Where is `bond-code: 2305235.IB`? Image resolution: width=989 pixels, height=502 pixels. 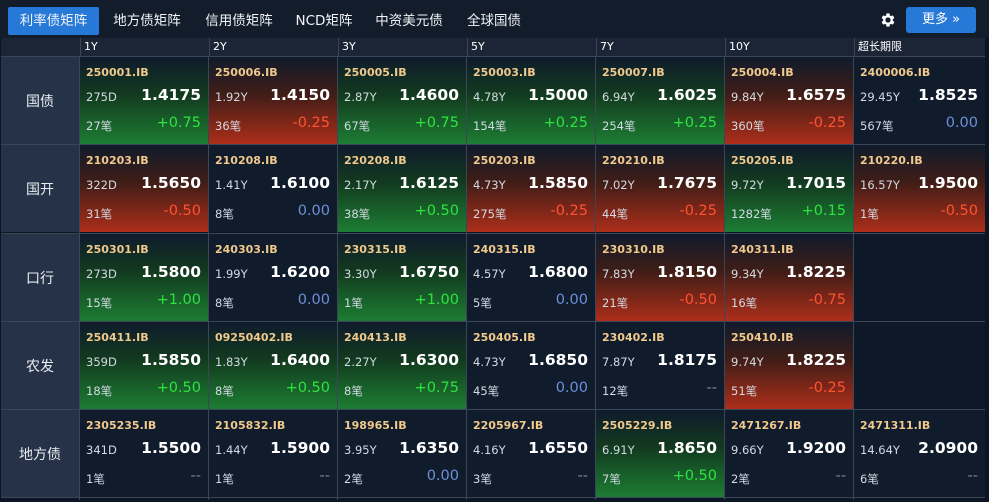 bond-code: 2305235.IB is located at coordinates (121, 425).